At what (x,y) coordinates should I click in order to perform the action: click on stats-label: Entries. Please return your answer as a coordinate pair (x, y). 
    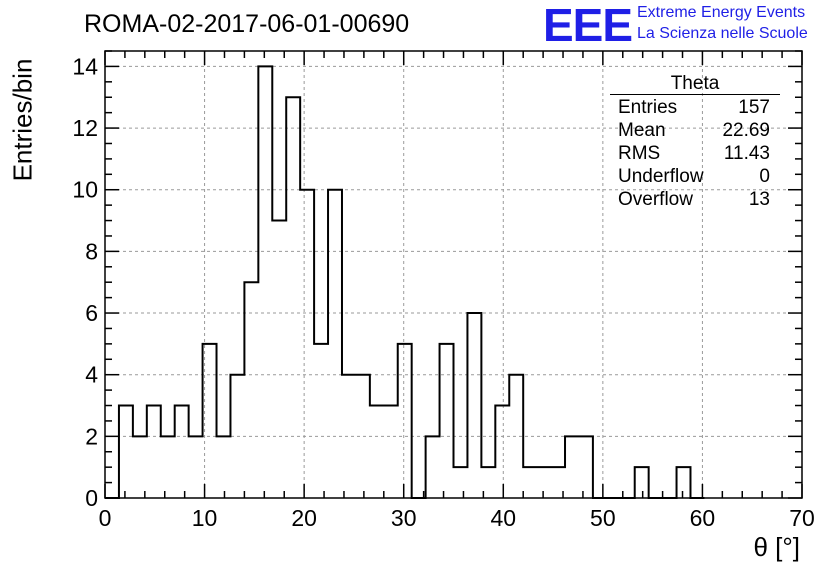
    Looking at the image, I should click on (648, 107).